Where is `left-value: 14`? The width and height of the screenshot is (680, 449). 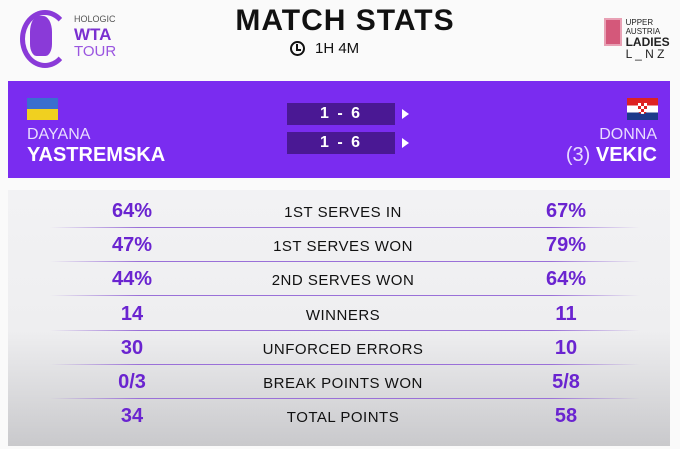 left-value: 14 is located at coordinates (132, 313).